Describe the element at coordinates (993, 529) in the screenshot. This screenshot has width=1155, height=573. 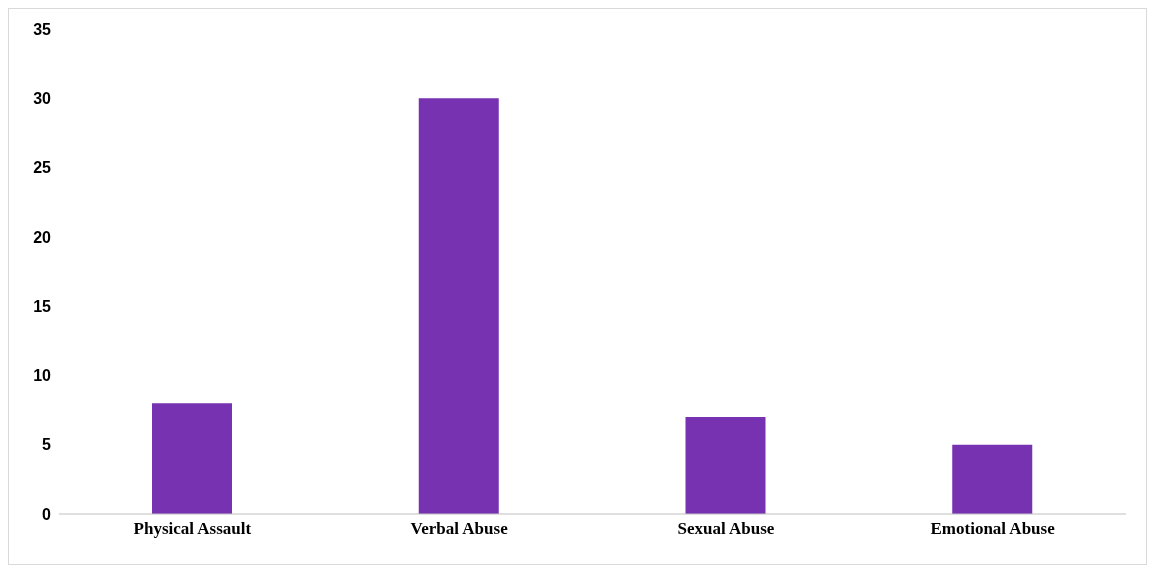
I see `x-tick-label: Emotional Abuse` at that location.